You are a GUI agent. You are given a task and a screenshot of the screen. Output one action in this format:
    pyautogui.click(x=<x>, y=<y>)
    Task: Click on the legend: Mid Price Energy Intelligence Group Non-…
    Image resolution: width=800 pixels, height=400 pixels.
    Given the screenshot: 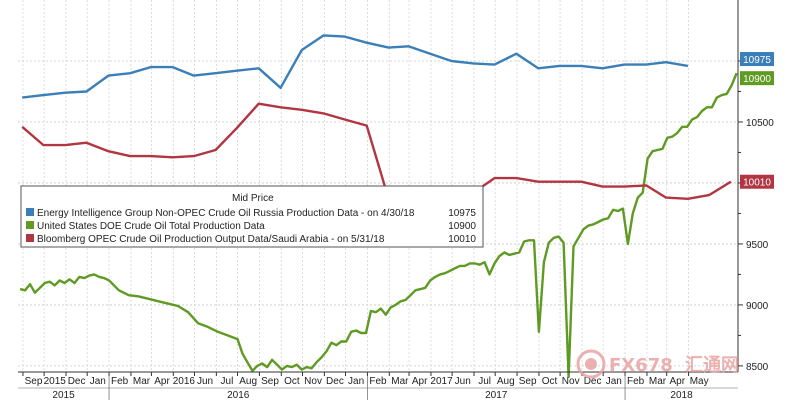 What is the action you would take?
    pyautogui.click(x=252, y=216)
    